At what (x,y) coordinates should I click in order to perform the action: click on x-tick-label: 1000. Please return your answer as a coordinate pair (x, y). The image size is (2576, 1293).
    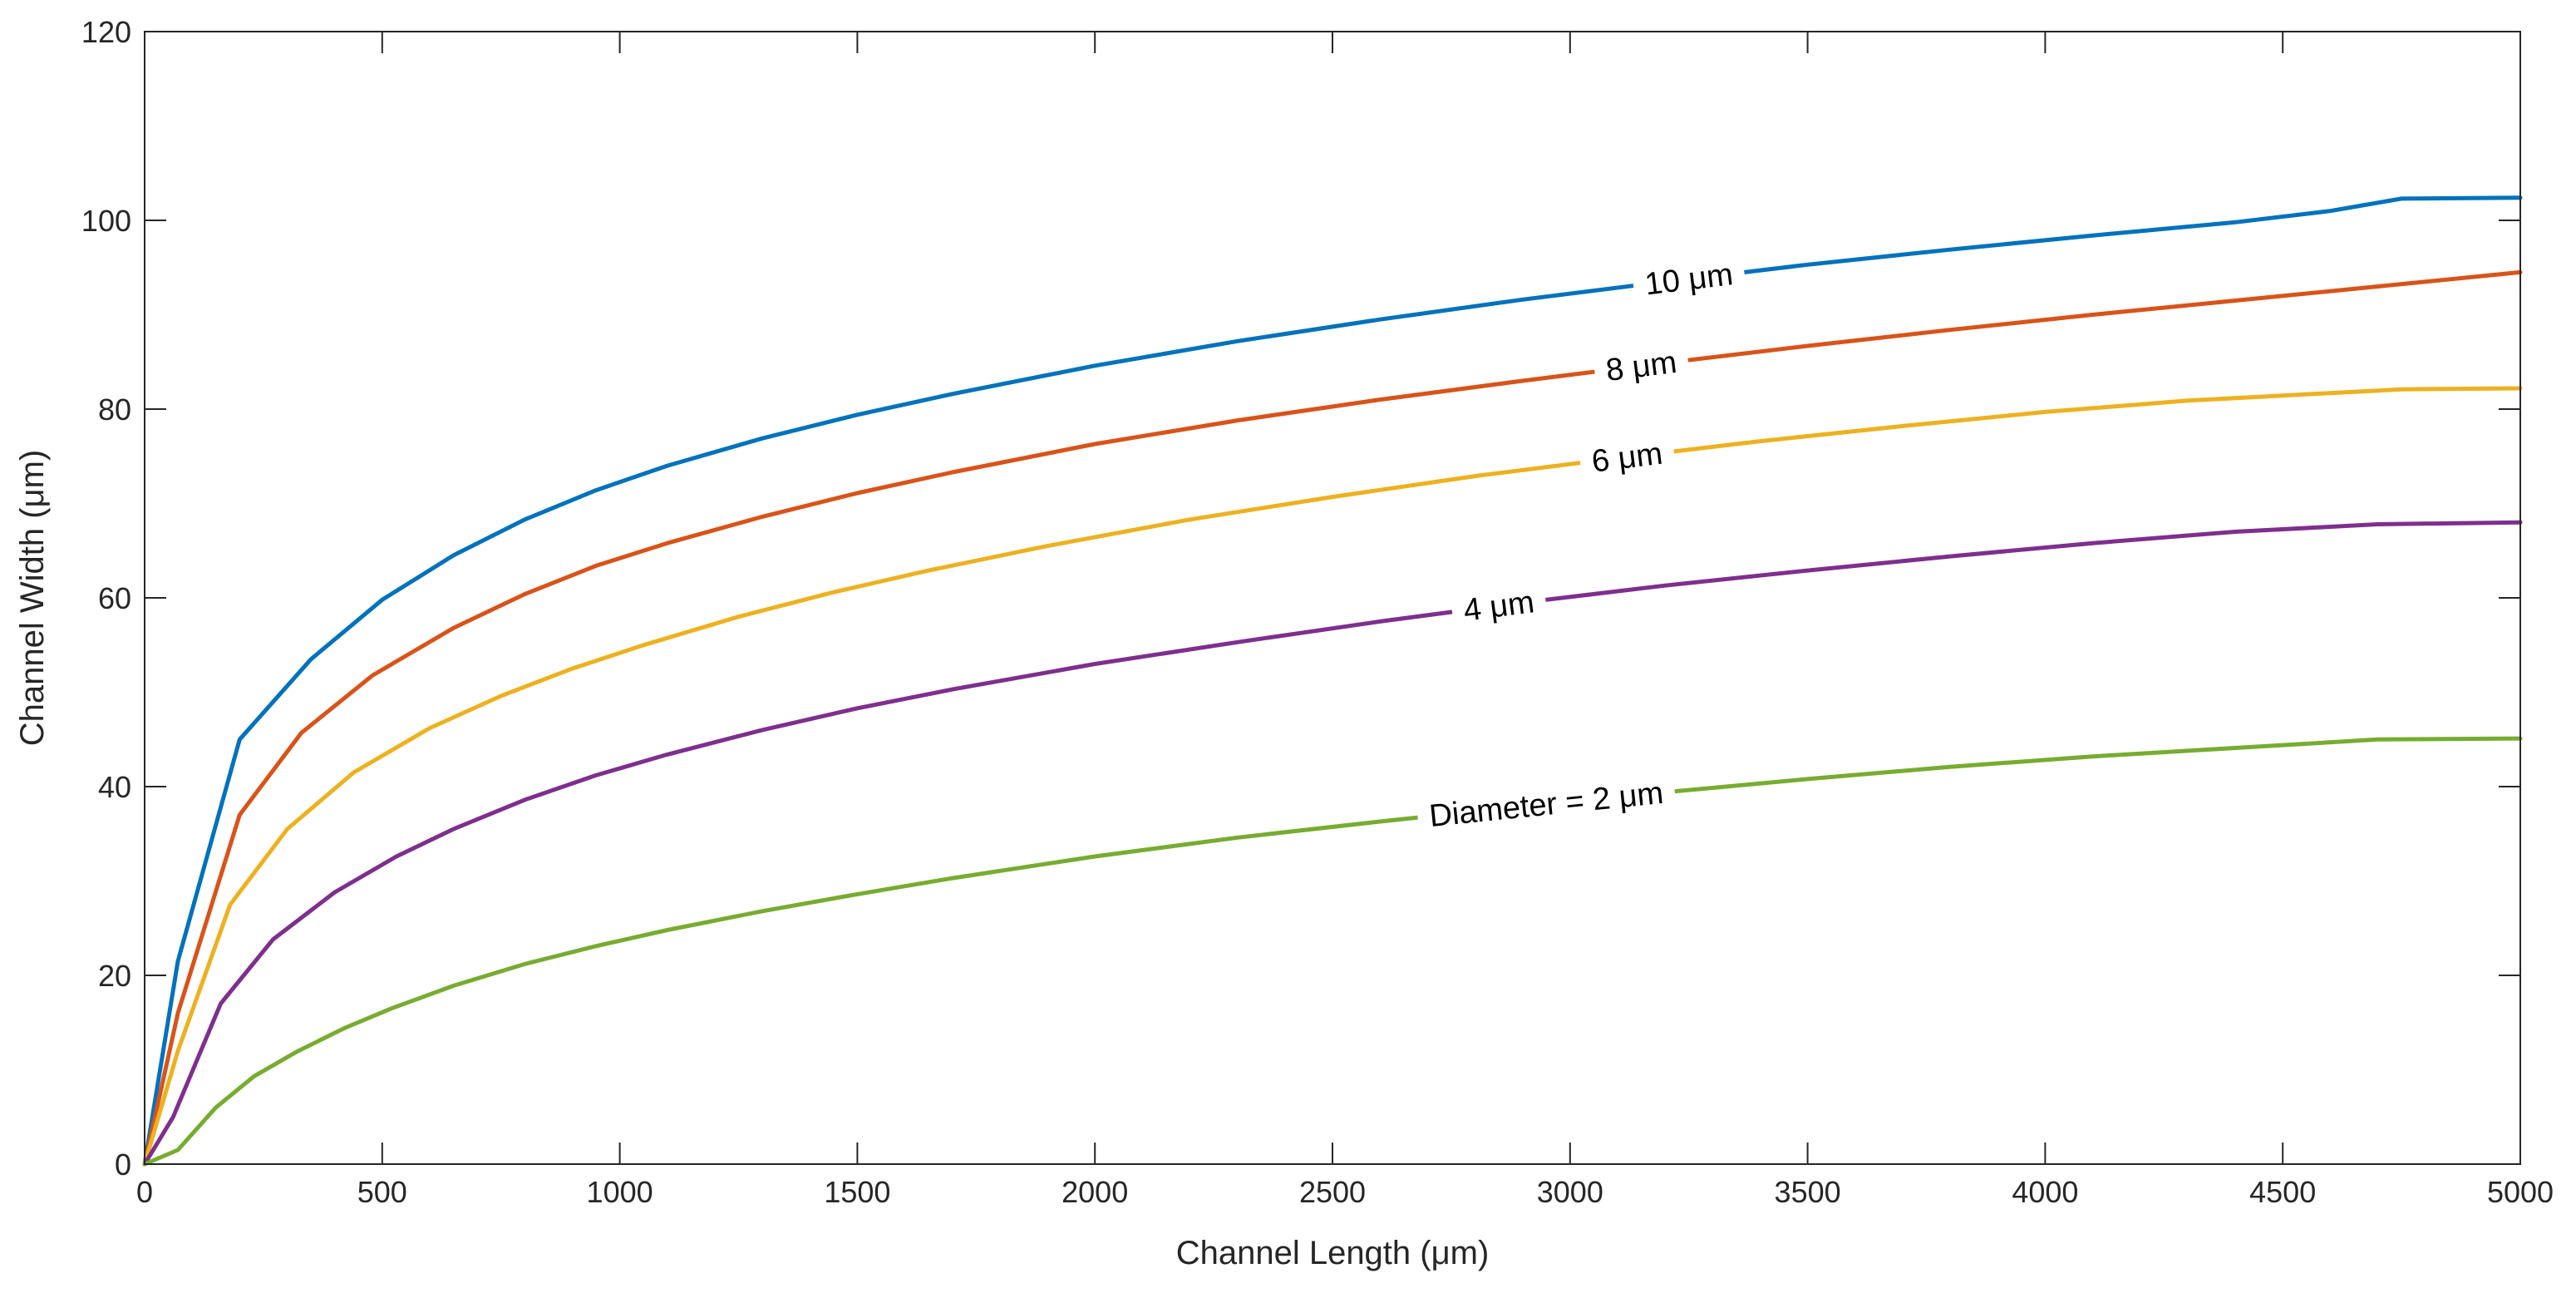
    Looking at the image, I should click on (620, 1192).